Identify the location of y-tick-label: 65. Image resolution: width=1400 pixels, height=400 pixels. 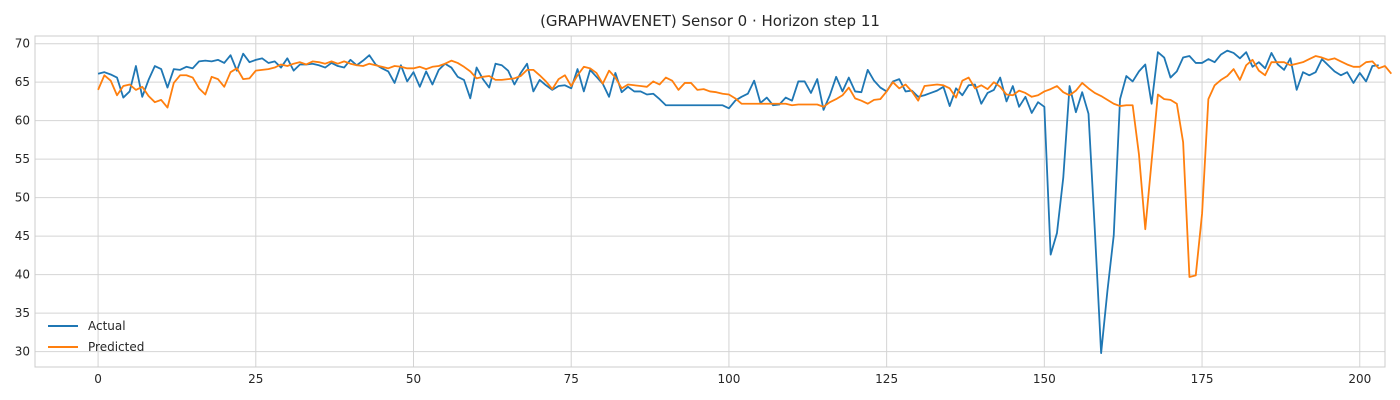
(22, 82).